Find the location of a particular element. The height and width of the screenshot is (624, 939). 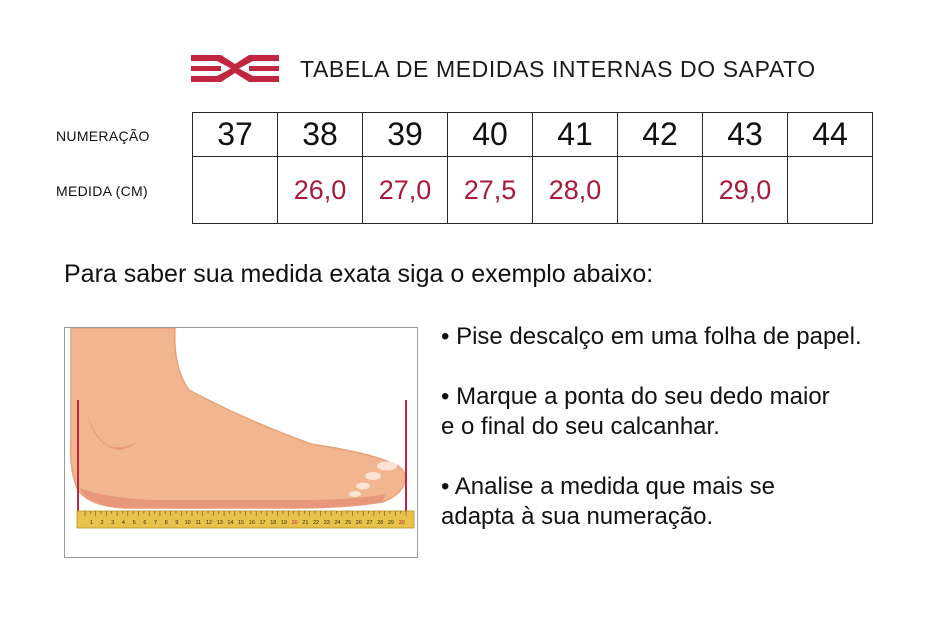

ruler-number: 17 is located at coordinates (262, 523).